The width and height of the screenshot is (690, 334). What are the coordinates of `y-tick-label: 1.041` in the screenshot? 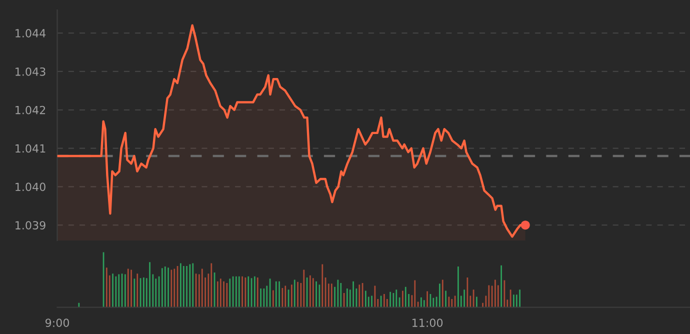 It's located at (31, 148).